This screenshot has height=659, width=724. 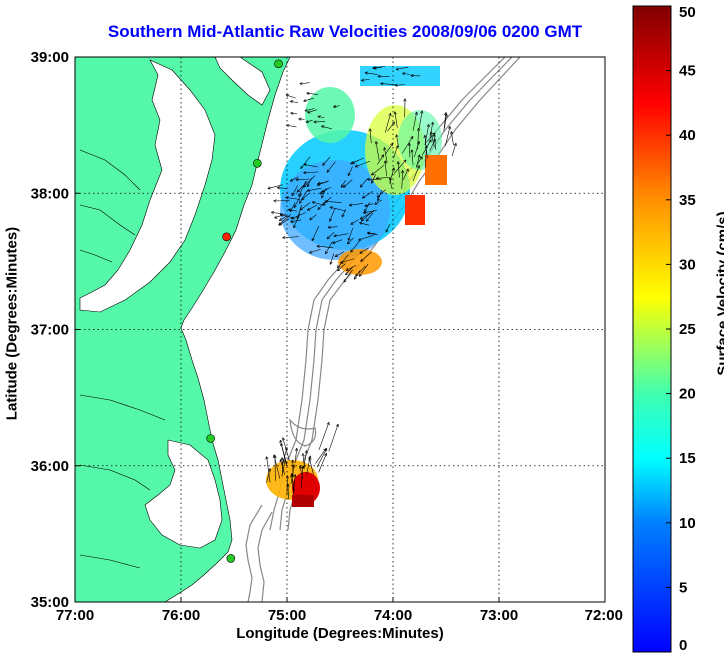 I want to click on colorbar-tick-label: 40, so click(x=687, y=135).